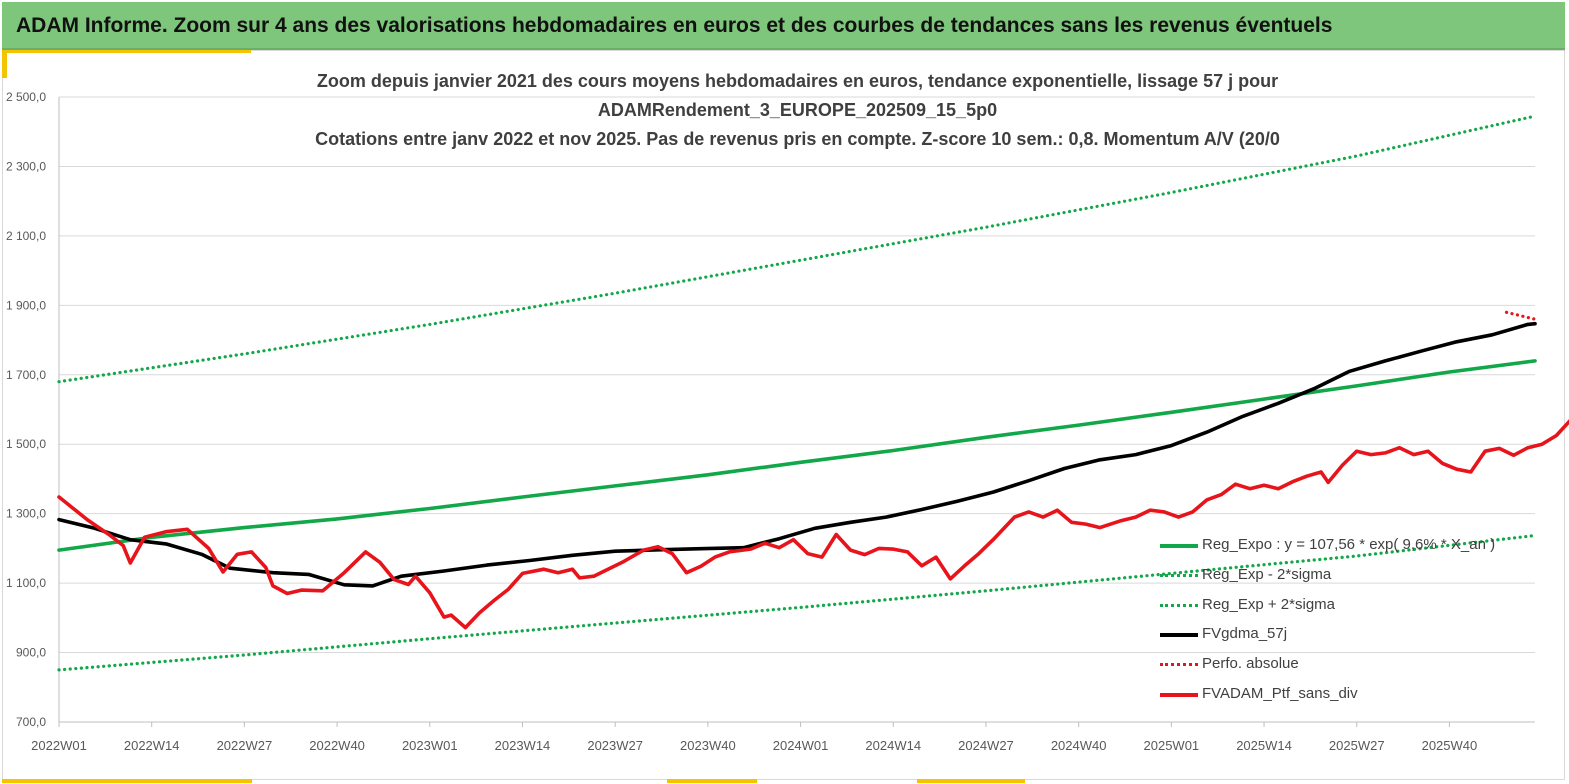  Describe the element at coordinates (26, 166) in the screenshot. I see `y-tick-label: 2 300,0` at that location.